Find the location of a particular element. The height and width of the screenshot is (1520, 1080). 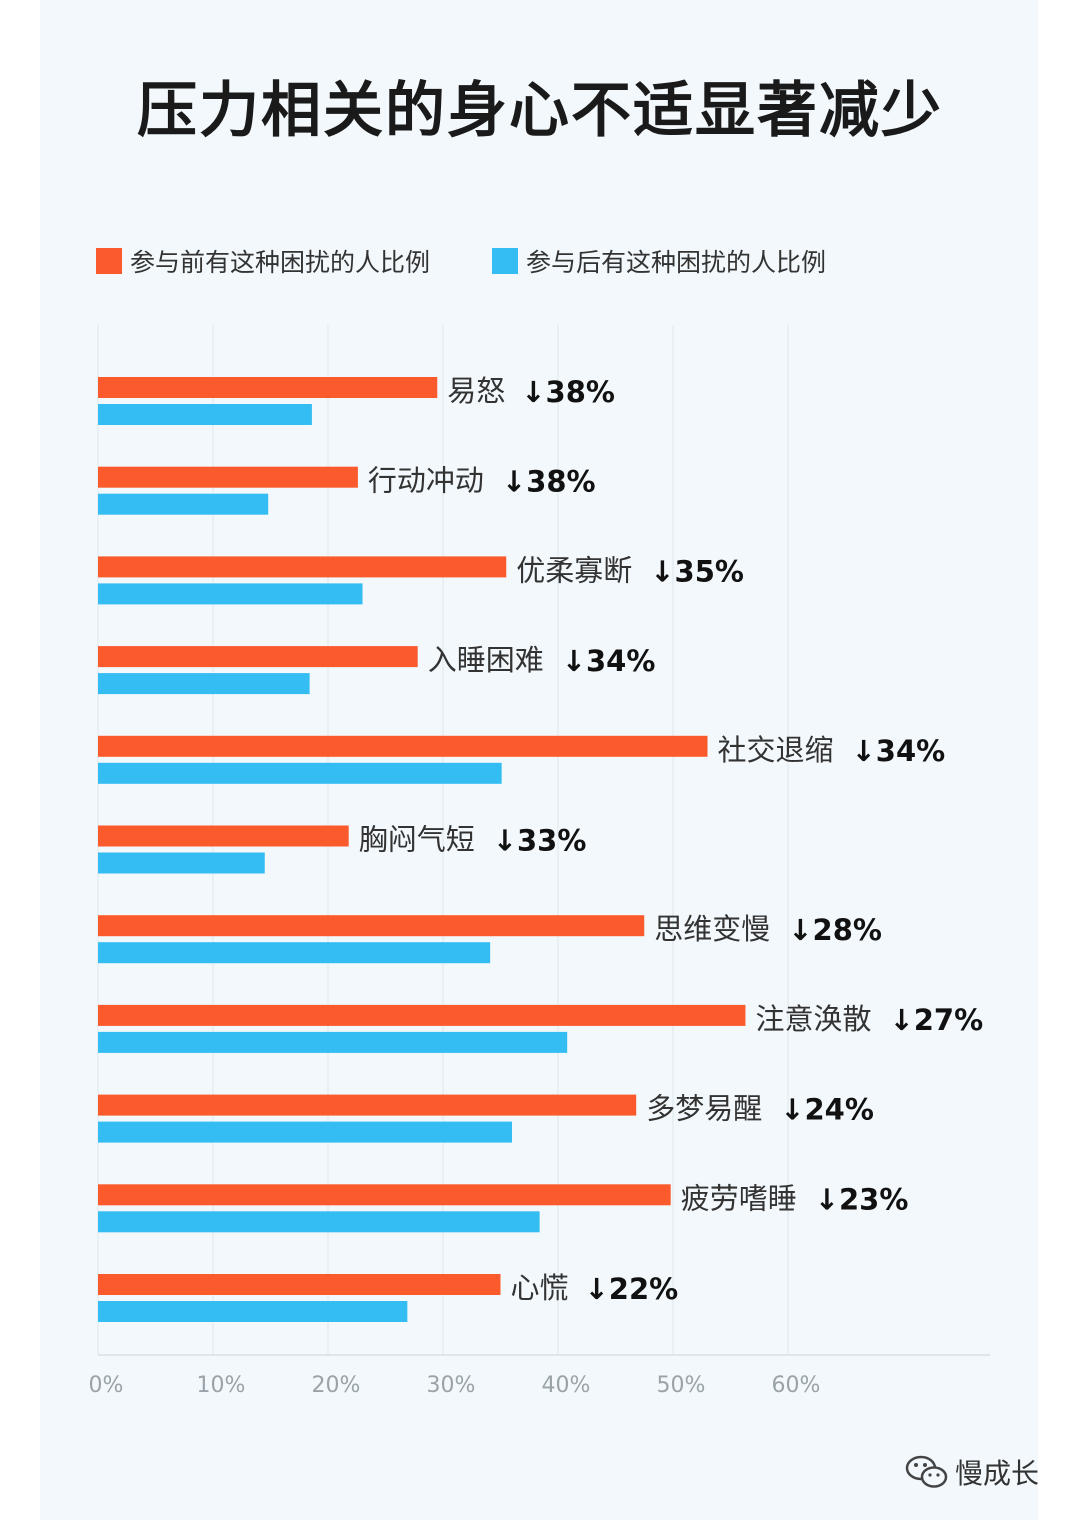

x-tick-label: 60% is located at coordinates (796, 1385).